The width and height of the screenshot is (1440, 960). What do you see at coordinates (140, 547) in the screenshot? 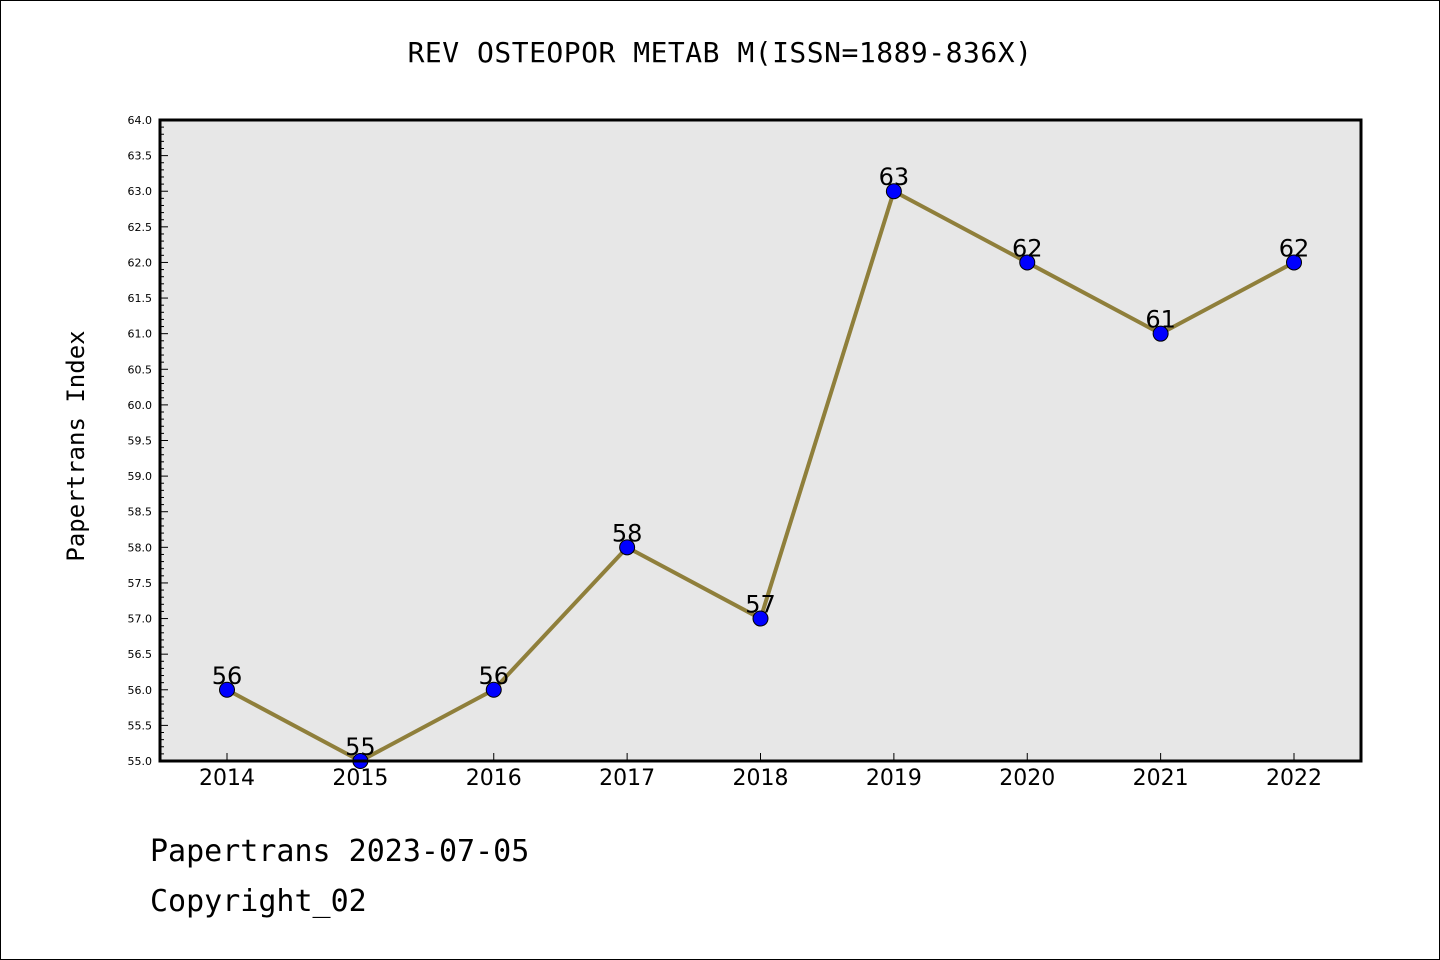
I see `y-tick-label: 58.0` at bounding box center [140, 547].